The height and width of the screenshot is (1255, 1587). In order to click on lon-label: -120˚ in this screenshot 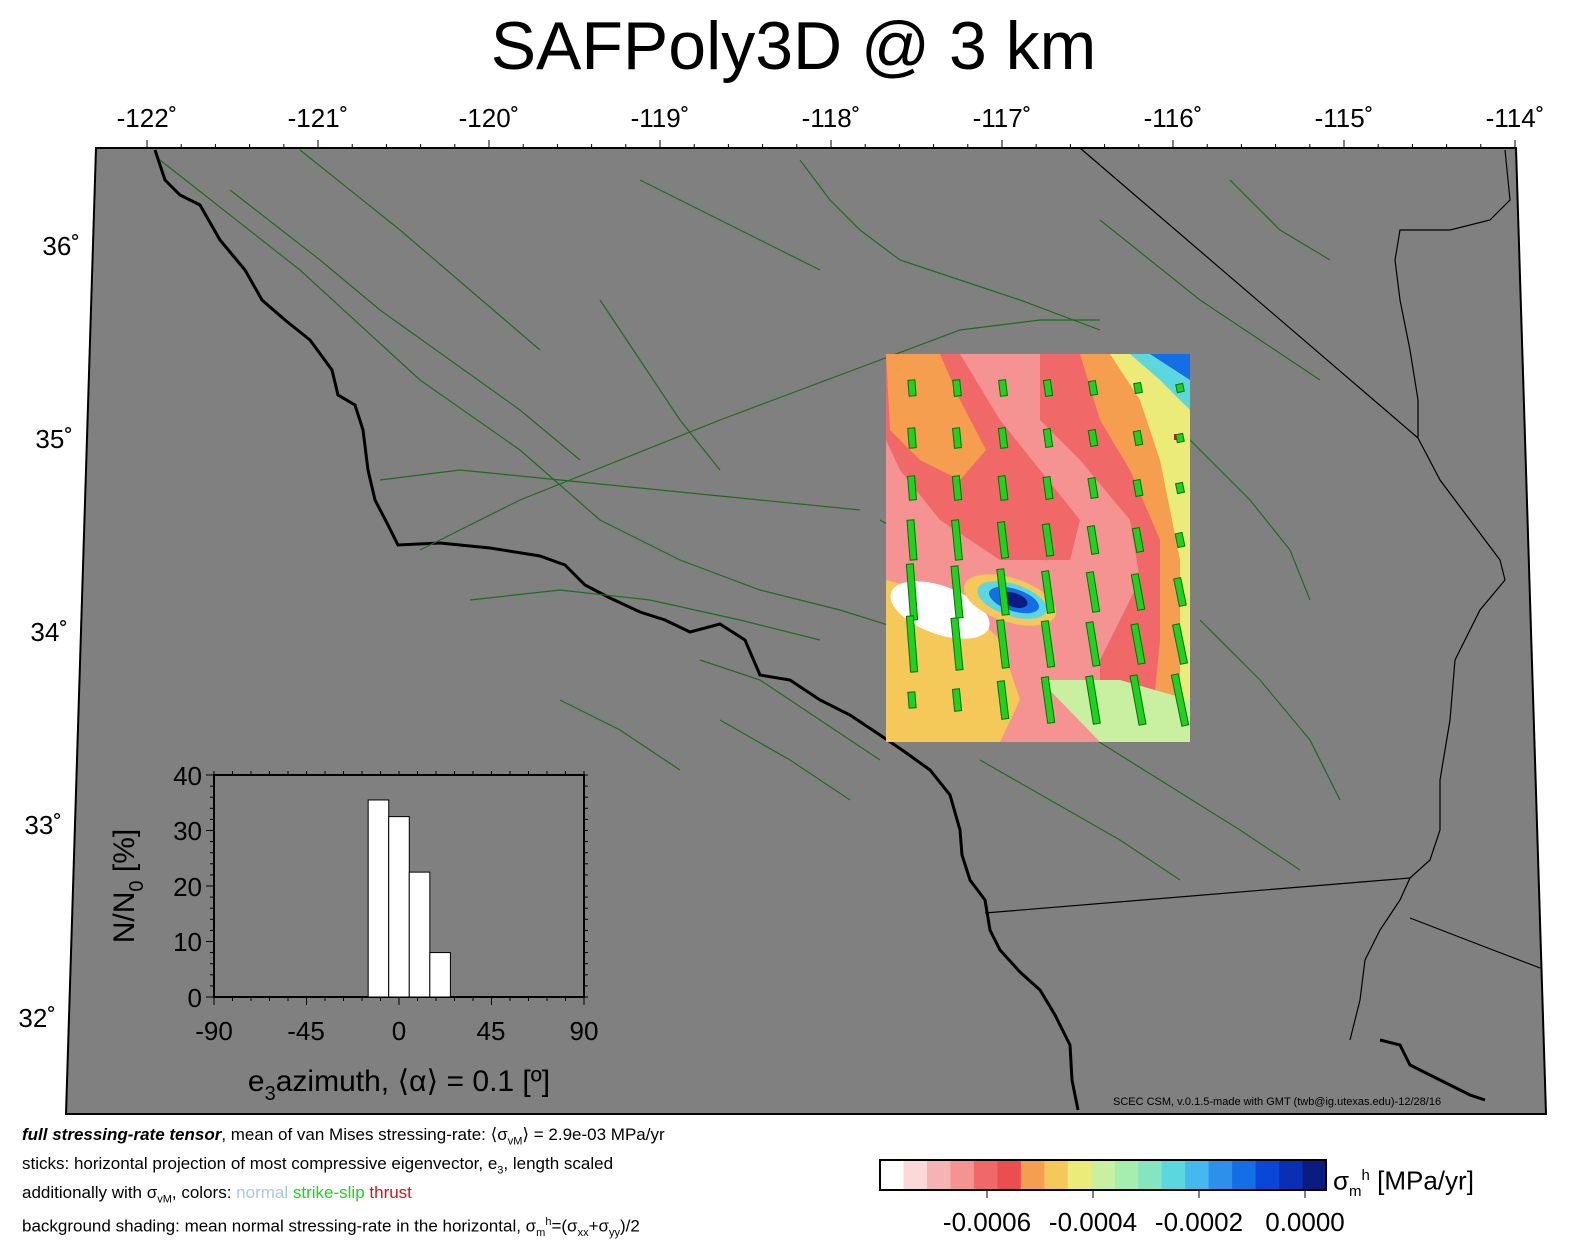, I will do `click(489, 118)`.